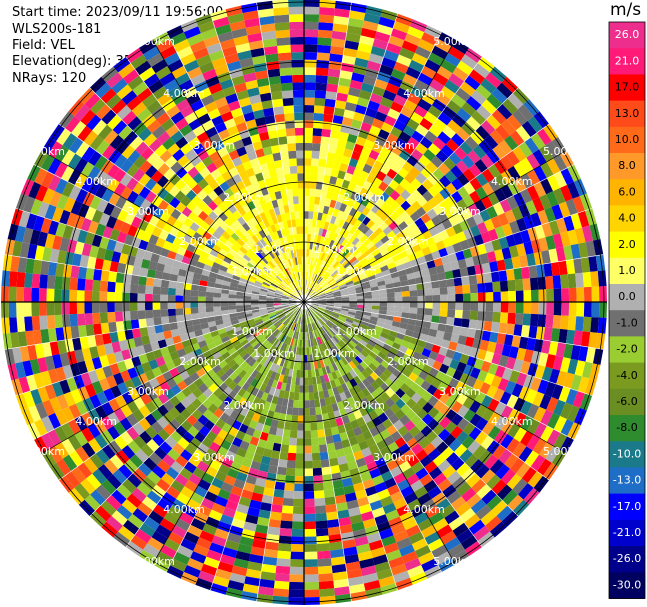 Image resolution: width=647 pixels, height=607 pixels. Describe the element at coordinates (627, 165) in the screenshot. I see `colorbar-tick-label: 8.0` at that location.